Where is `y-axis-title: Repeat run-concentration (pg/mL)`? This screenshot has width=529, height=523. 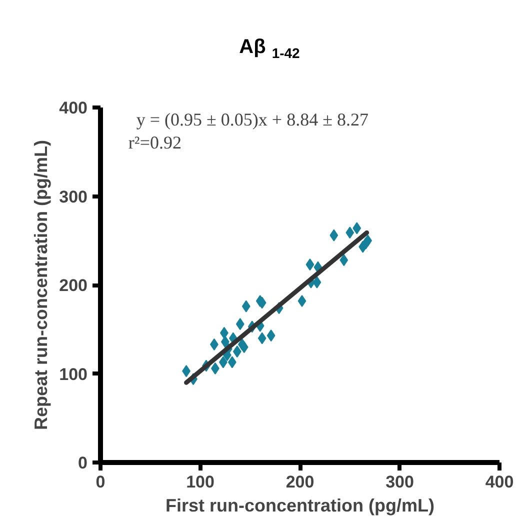 y-axis-title: Repeat run-concentration (pg/mL) is located at coordinates (41, 285).